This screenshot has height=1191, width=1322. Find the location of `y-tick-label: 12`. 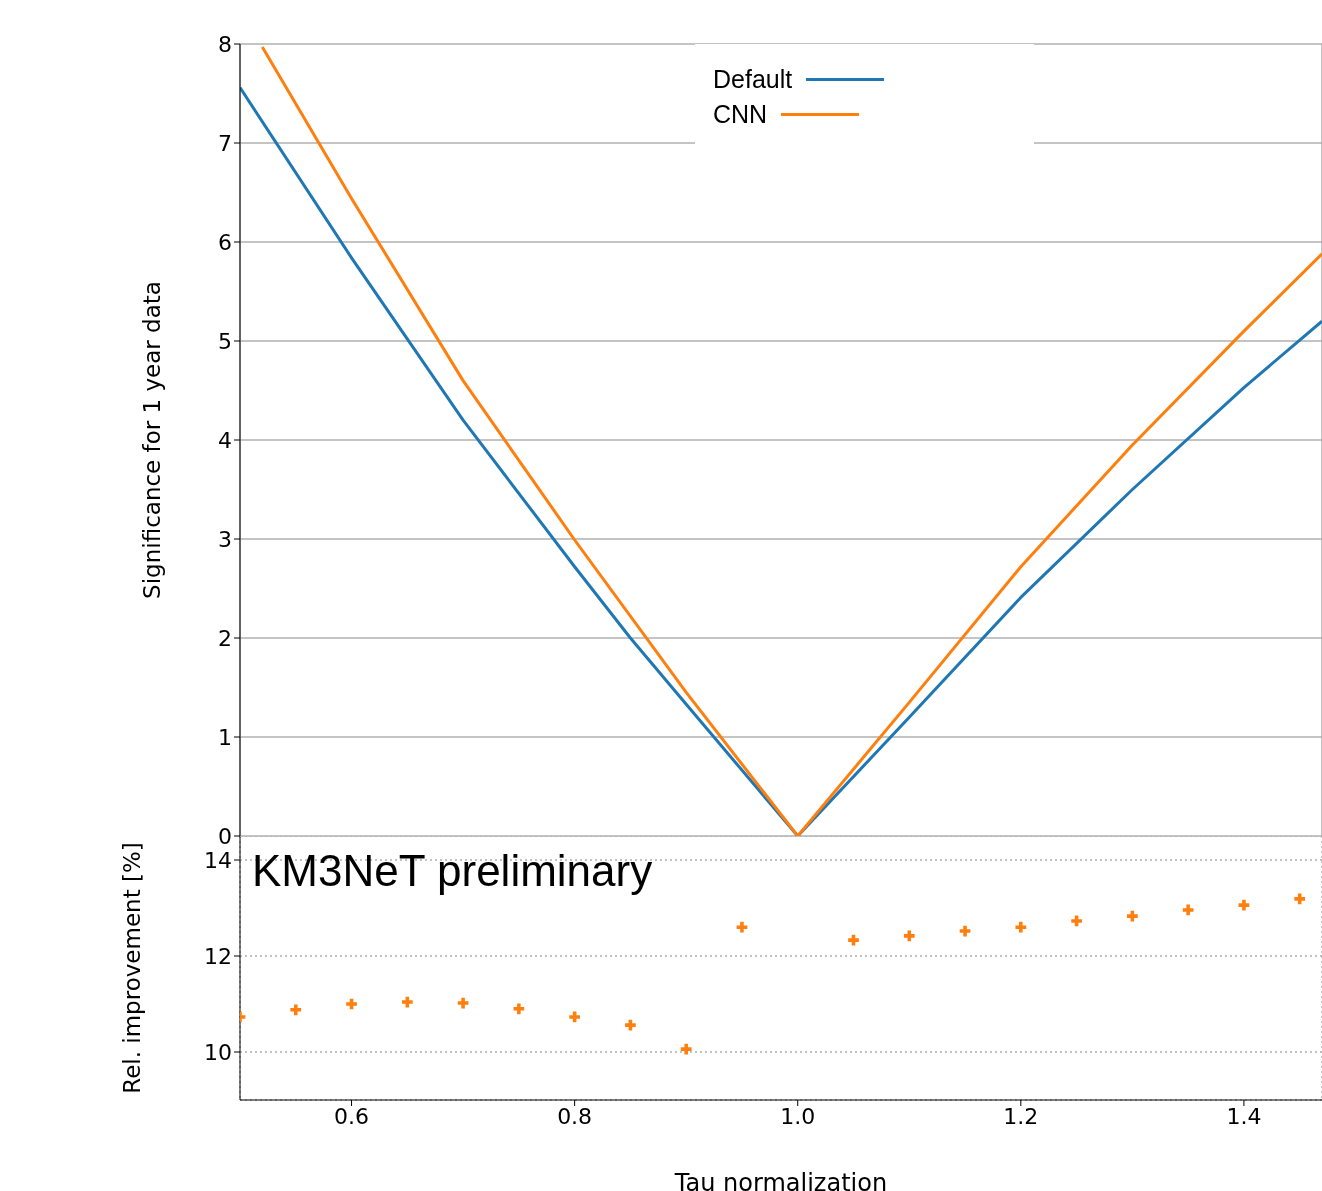

y-tick-label: 12 is located at coordinates (218, 956).